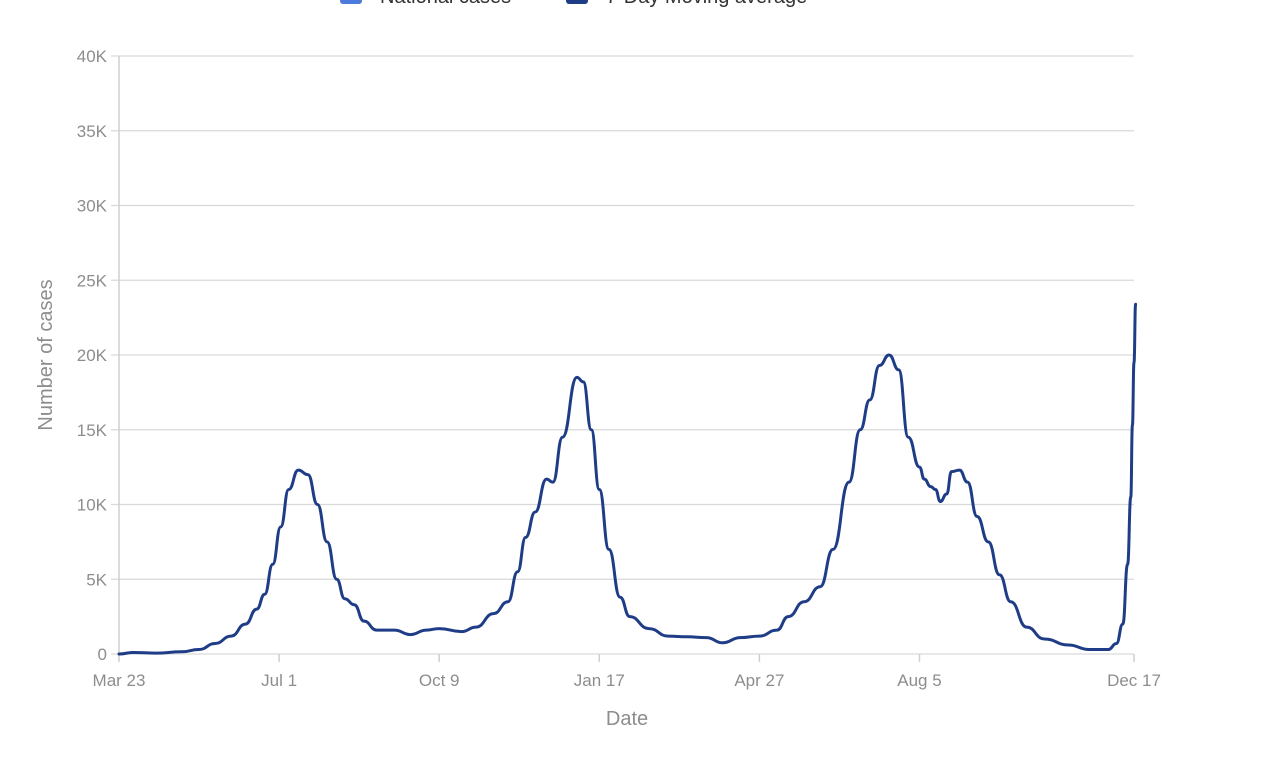 The width and height of the screenshot is (1280, 769). What do you see at coordinates (279, 680) in the screenshot?
I see `x-tick-label: Jul 1` at bounding box center [279, 680].